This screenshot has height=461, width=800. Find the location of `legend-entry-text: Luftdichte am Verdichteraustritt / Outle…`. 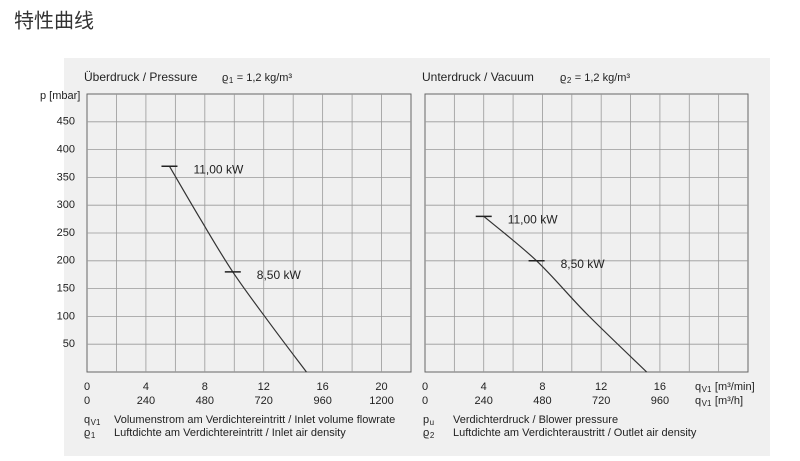

legend-entry-text: Luftdichte am Verdichteraustritt / Outle… is located at coordinates (575, 433).